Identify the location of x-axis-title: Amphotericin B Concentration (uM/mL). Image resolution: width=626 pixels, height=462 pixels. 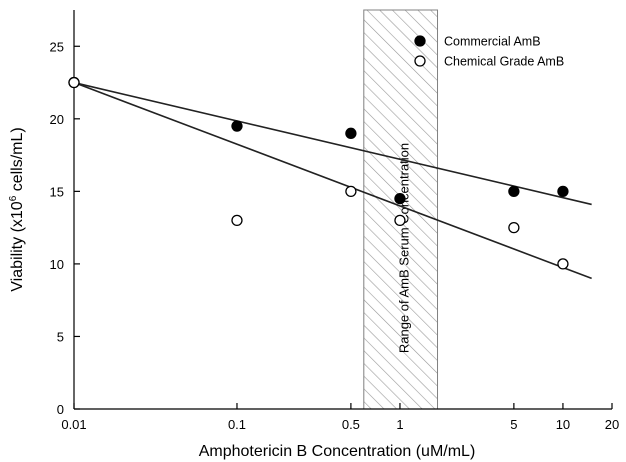
(337, 451).